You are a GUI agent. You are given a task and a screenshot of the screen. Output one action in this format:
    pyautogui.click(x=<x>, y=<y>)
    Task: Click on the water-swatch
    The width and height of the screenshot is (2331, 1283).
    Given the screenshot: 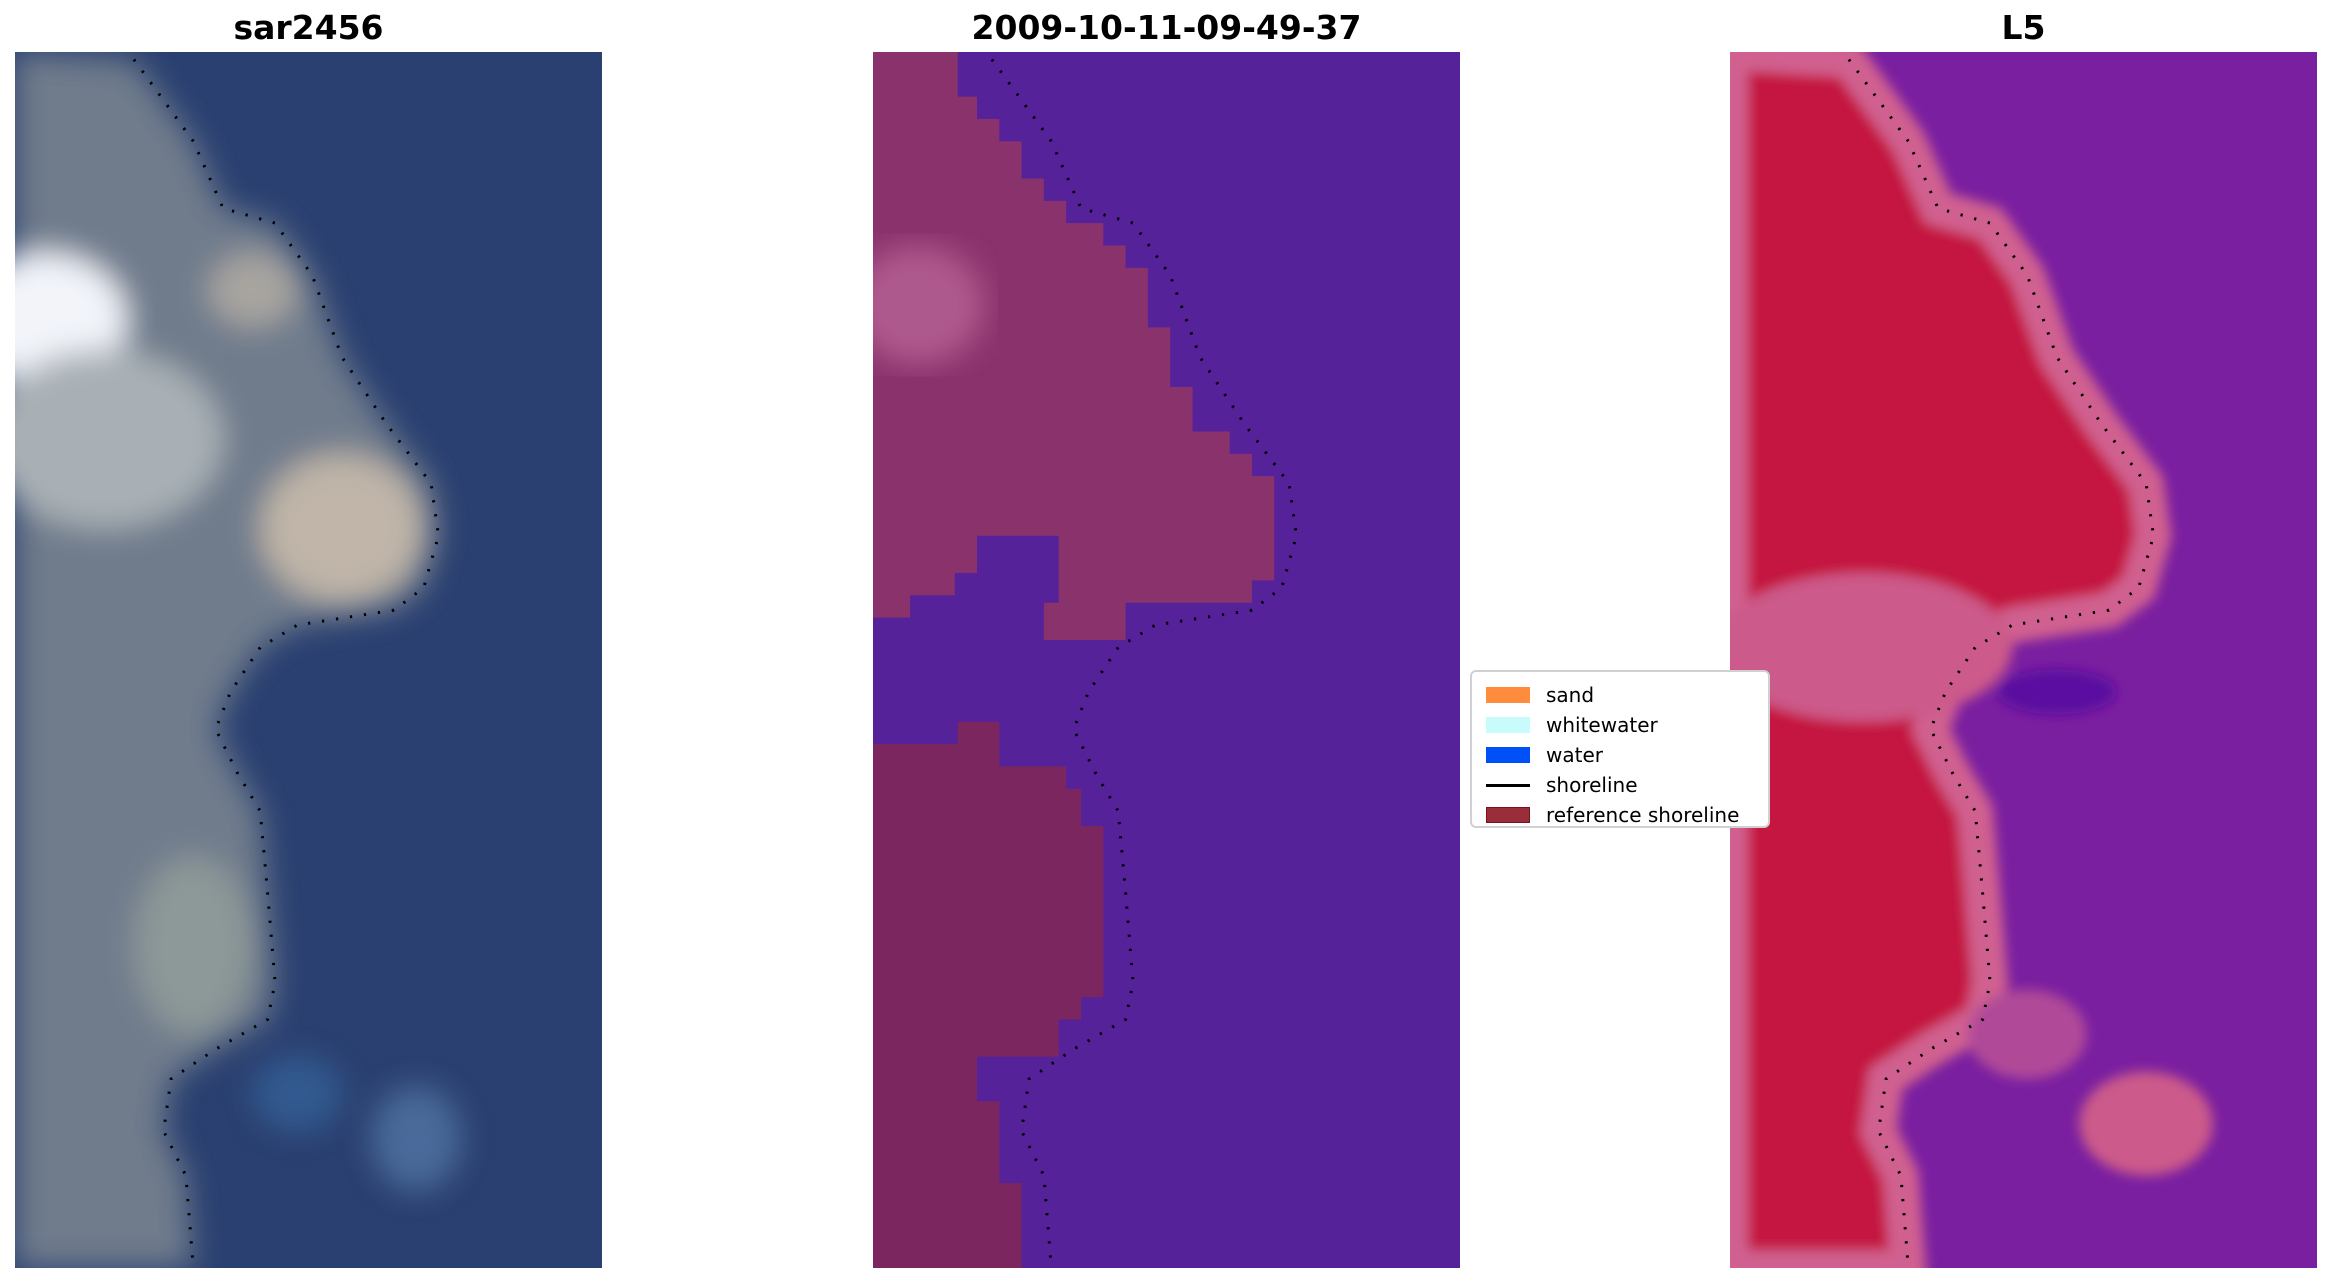 What is the action you would take?
    pyautogui.click(x=1508, y=755)
    